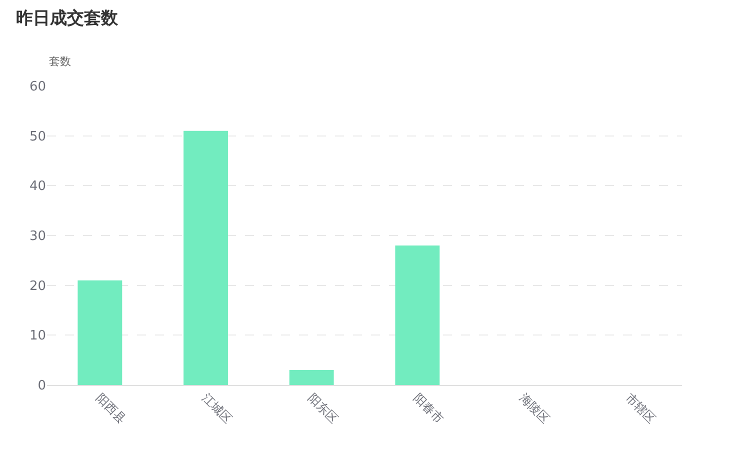 This screenshot has width=729, height=467. What do you see at coordinates (42, 386) in the screenshot?
I see `y-tick-label: 0` at bounding box center [42, 386].